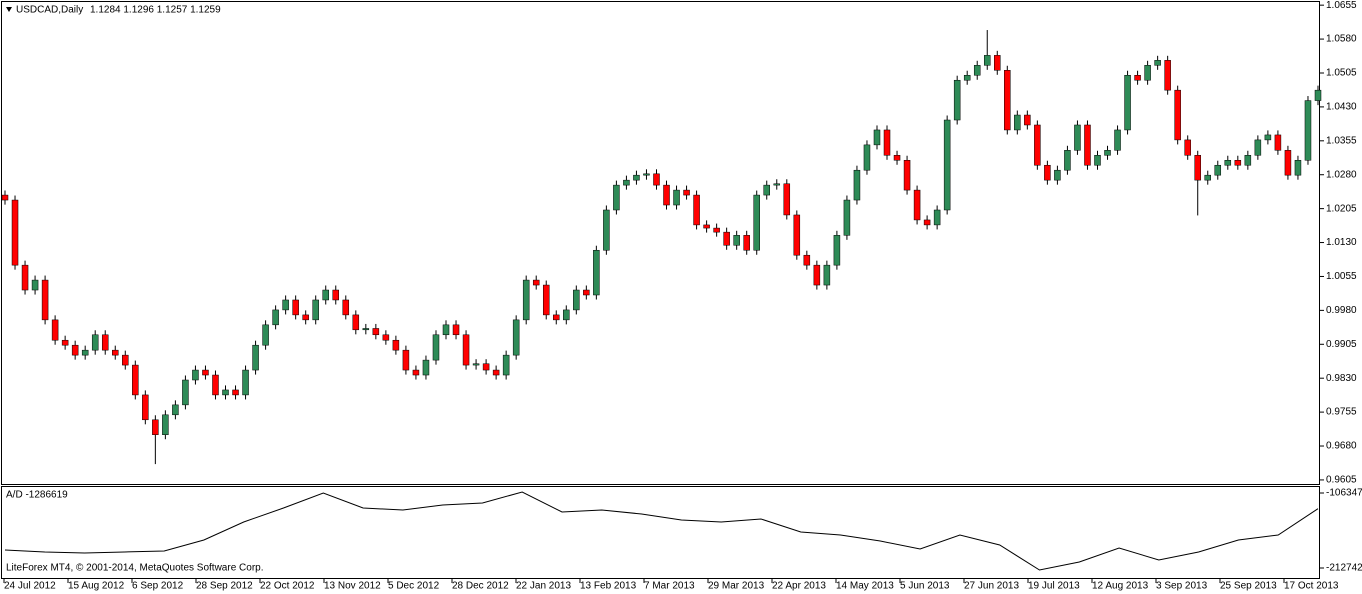 The width and height of the screenshot is (1362, 594). I want to click on quote: 1.1284 1.1296 1.1257 1.1259, so click(155, 10).